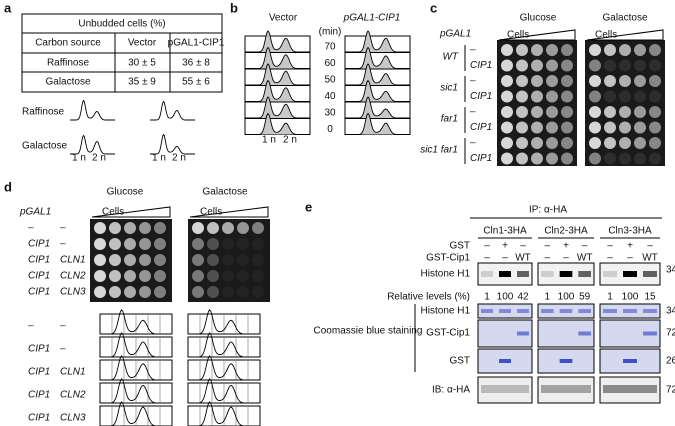  I want to click on row-label: GST, so click(459, 361).